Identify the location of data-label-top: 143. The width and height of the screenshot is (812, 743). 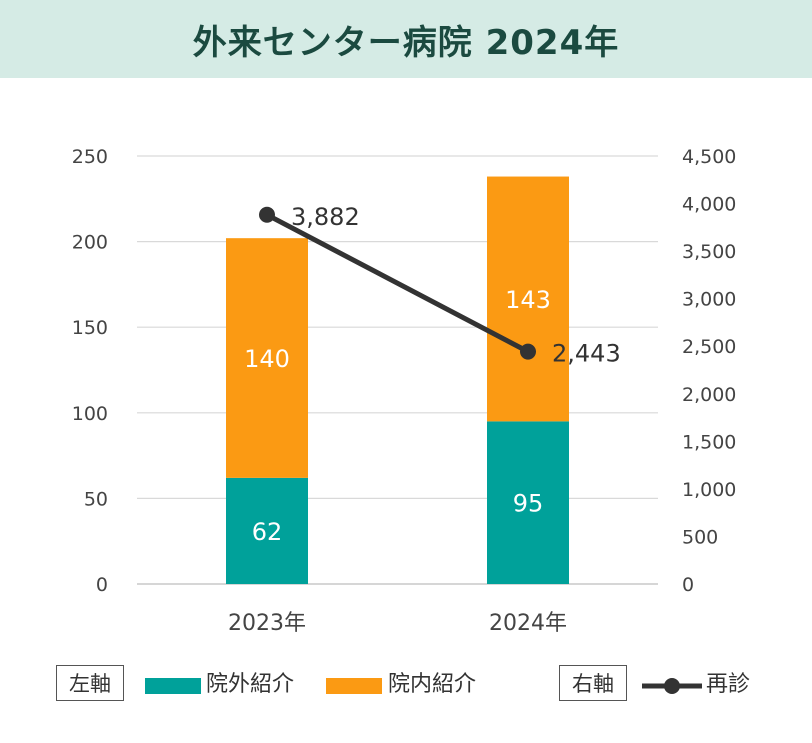
(528, 300).